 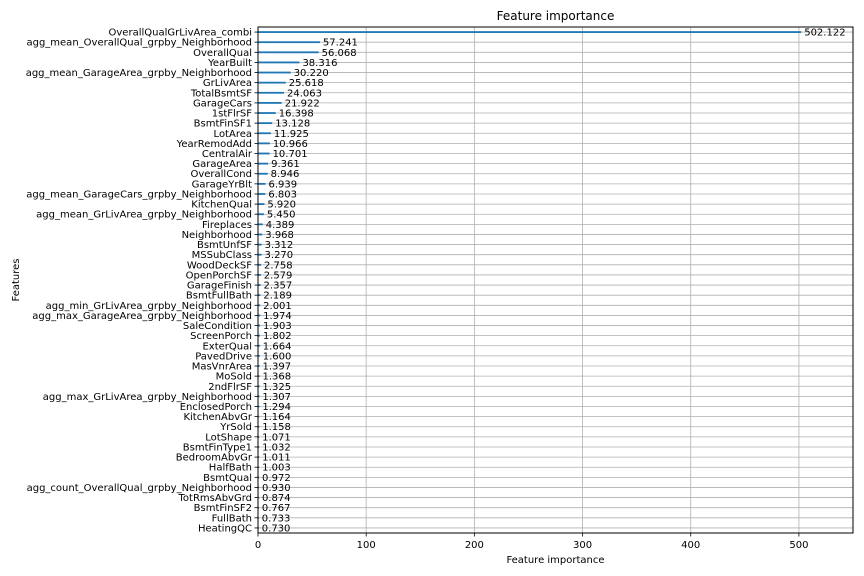 What do you see at coordinates (222, 164) in the screenshot?
I see `y-tick-label: GarageArea` at bounding box center [222, 164].